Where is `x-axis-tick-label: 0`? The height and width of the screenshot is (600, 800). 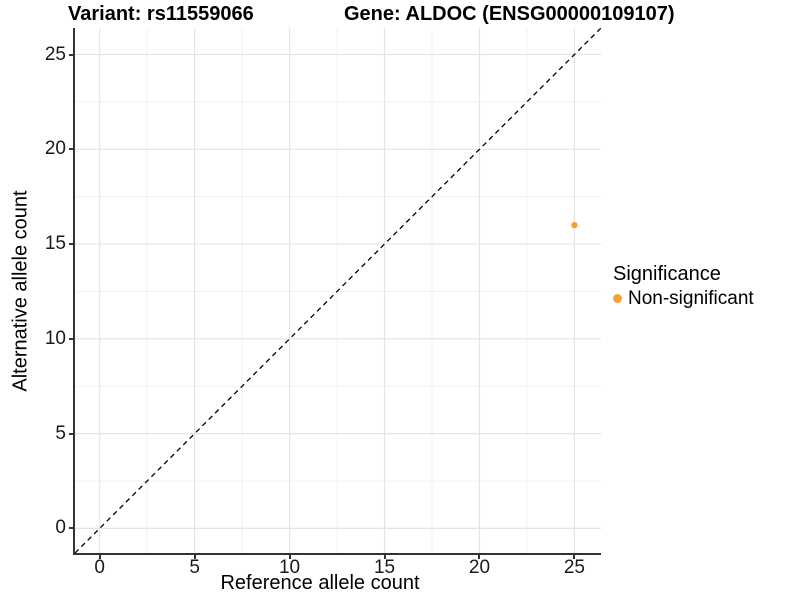 x-axis-tick-label: 0 is located at coordinates (99, 567).